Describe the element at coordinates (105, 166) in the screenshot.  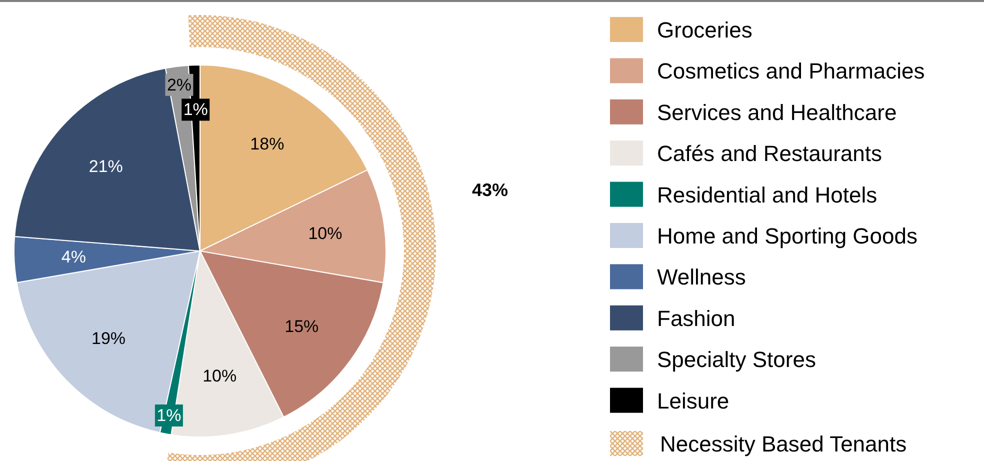
I see `data-label: 21%` at that location.